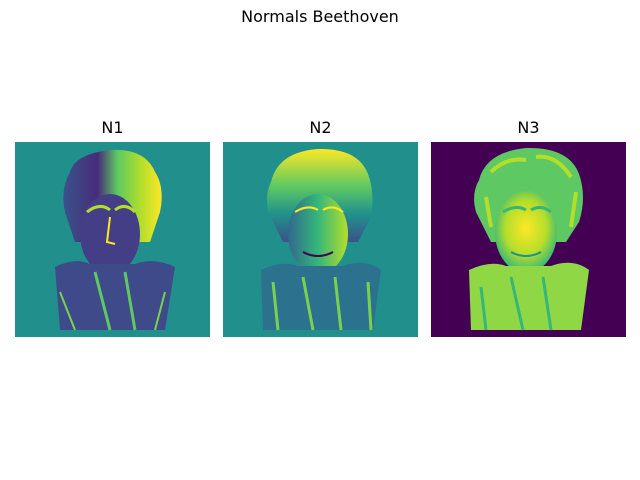 The height and width of the screenshot is (480, 640). What do you see at coordinates (528, 127) in the screenshot?
I see `panel-n3-title: N3` at bounding box center [528, 127].